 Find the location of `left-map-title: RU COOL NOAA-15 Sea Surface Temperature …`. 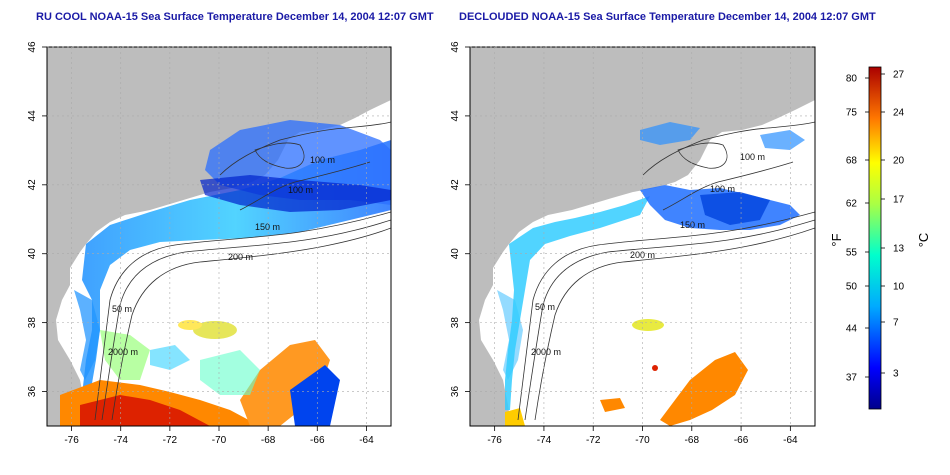

left-map-title: RU COOL NOAA-15 Sea Surface Temperature … is located at coordinates (235, 17).